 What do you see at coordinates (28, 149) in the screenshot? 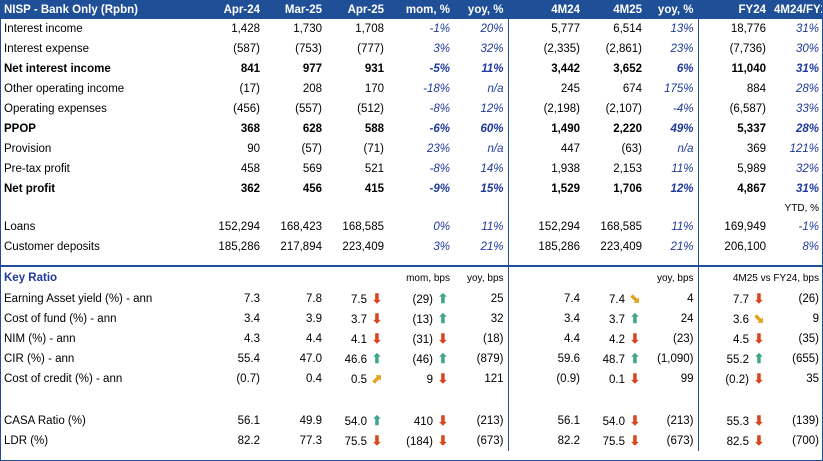
I see `row-label: Provision` at bounding box center [28, 149].